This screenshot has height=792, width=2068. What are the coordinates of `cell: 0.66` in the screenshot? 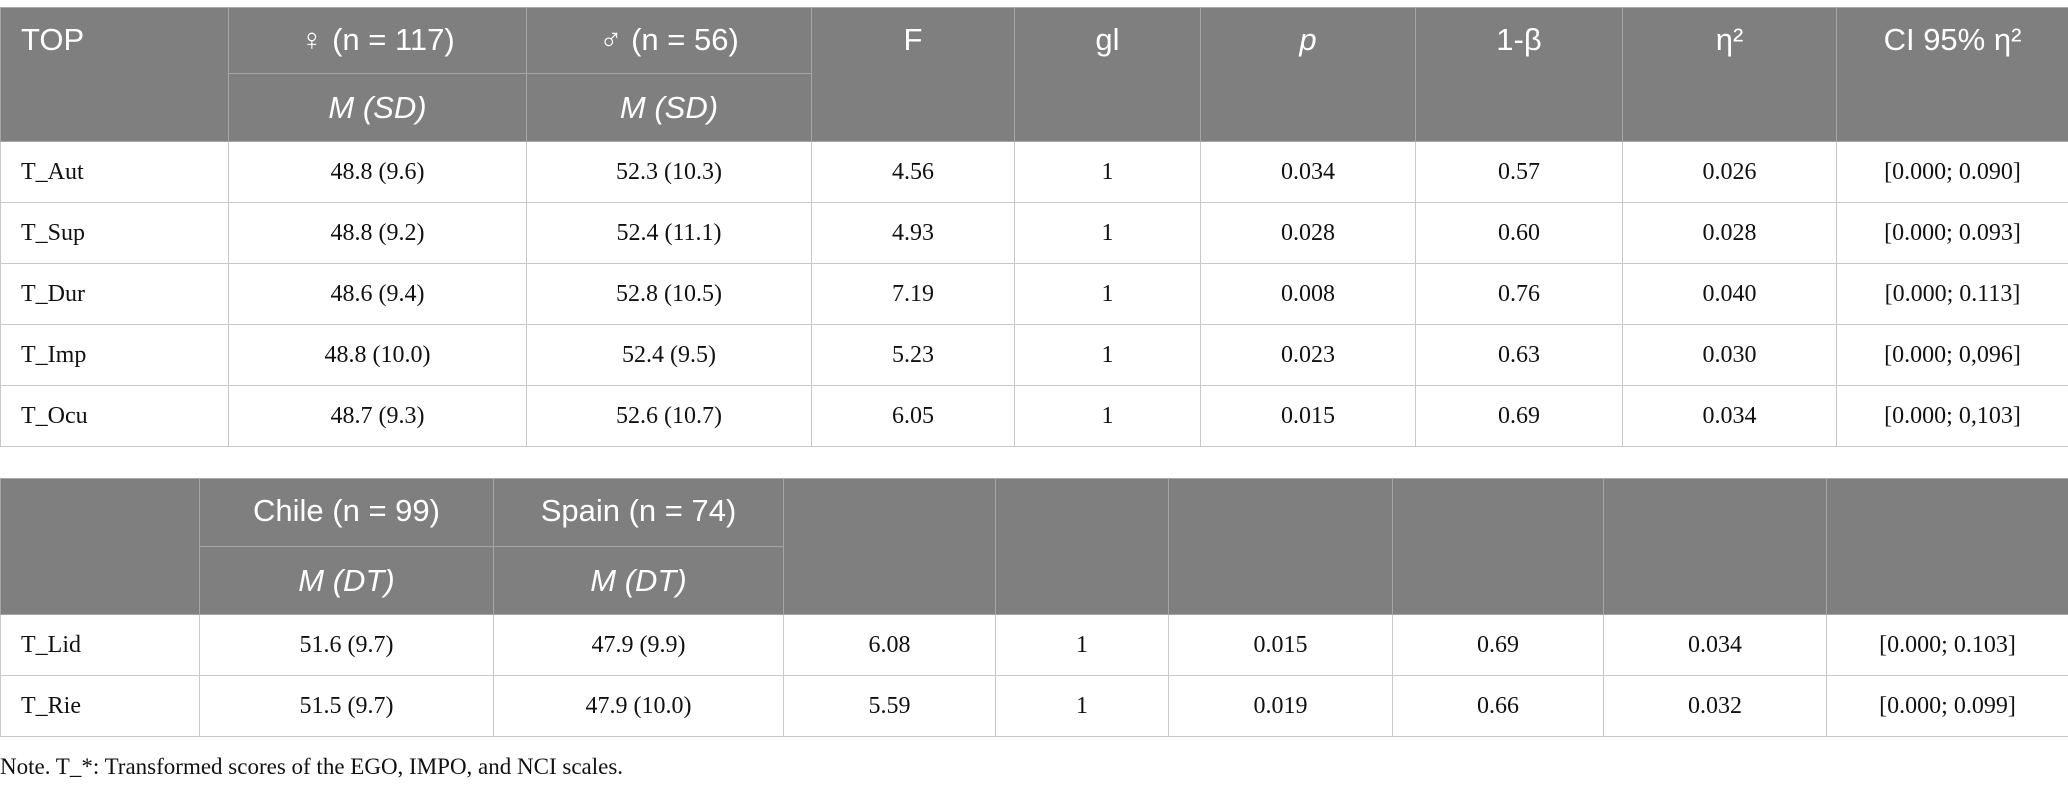 It's located at (1498, 706).